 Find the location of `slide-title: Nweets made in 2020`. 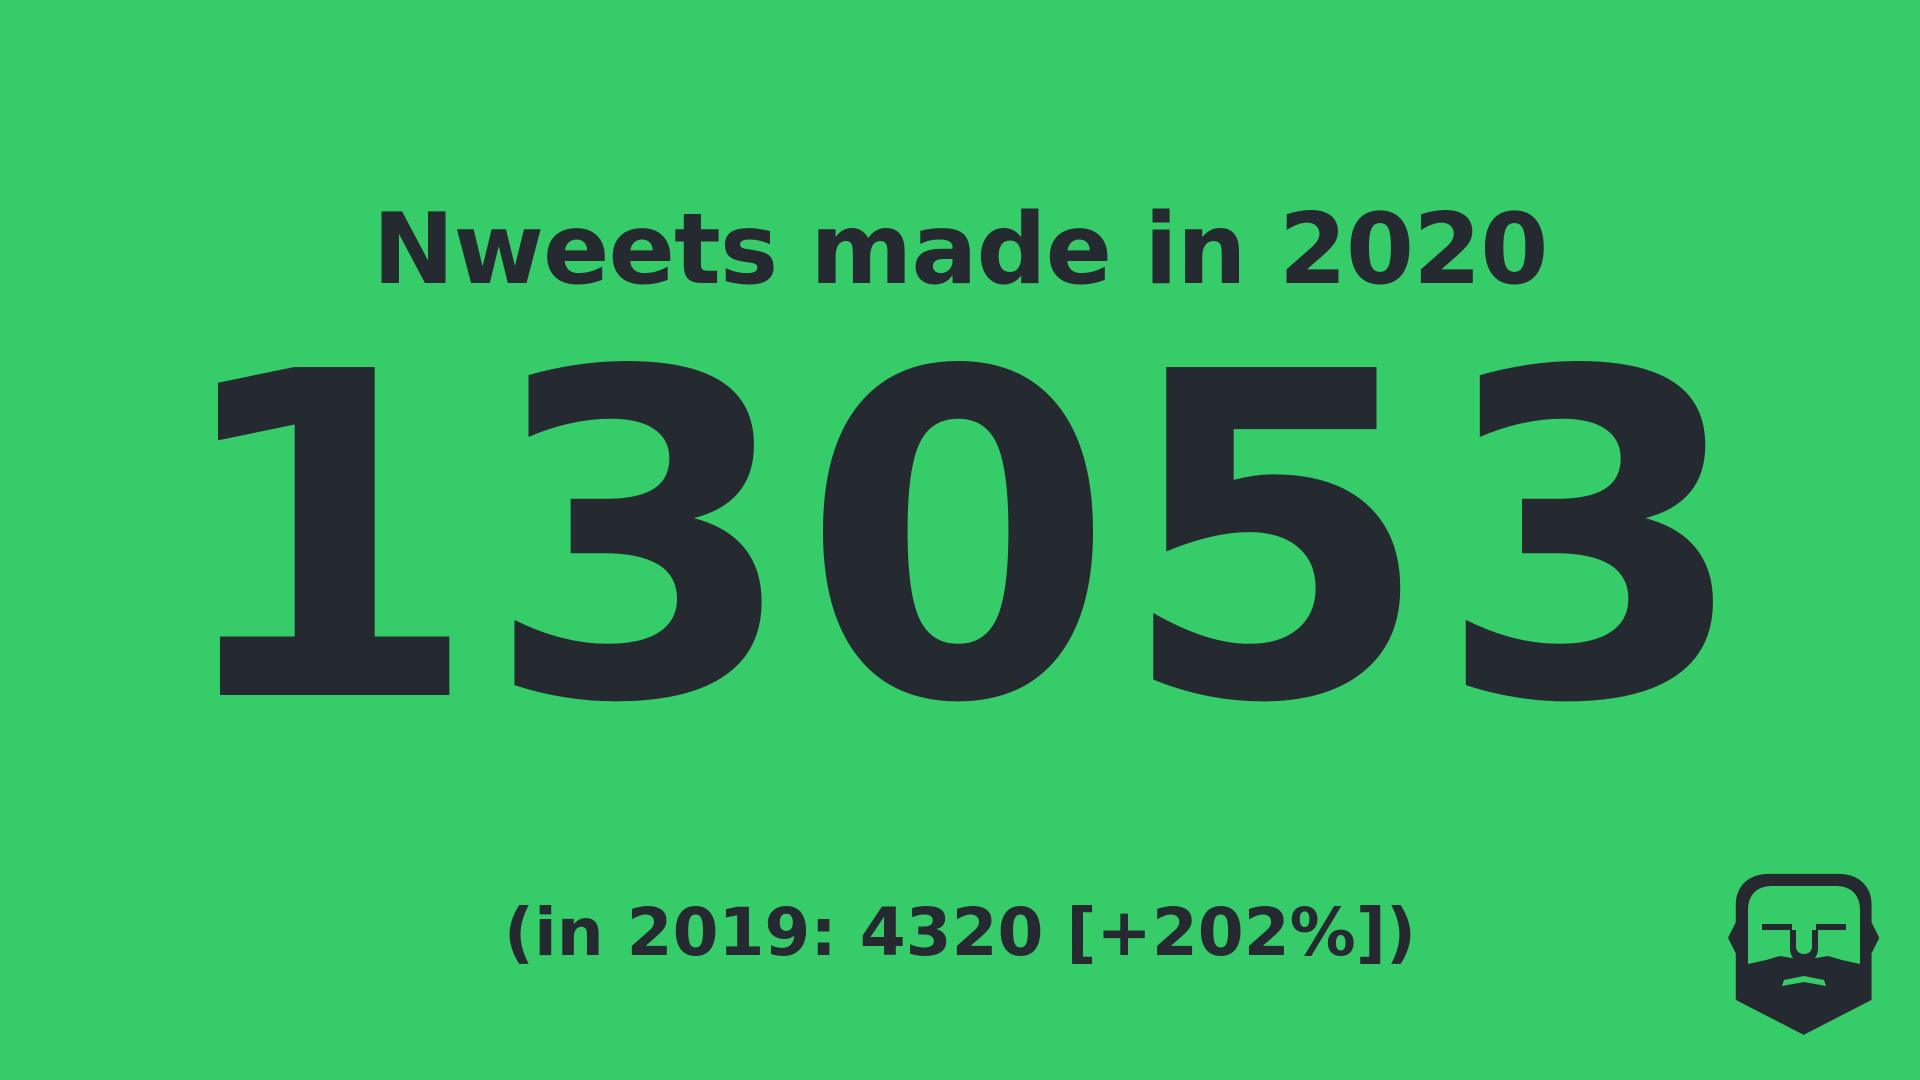

slide-title: Nweets made in 2020 is located at coordinates (960, 250).